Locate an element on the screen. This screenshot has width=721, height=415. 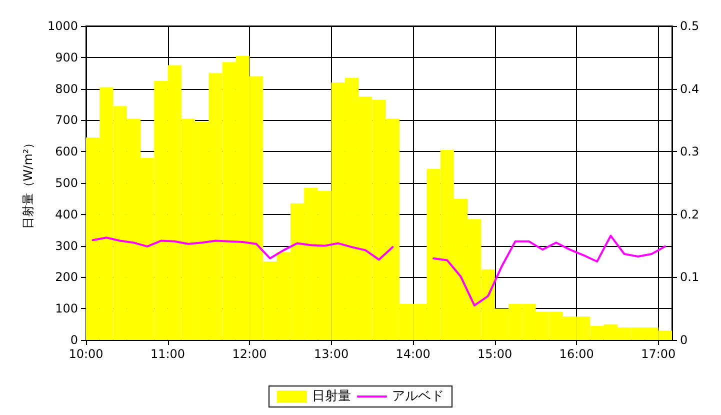
x-tick-label: 17:00 is located at coordinates (658, 354).